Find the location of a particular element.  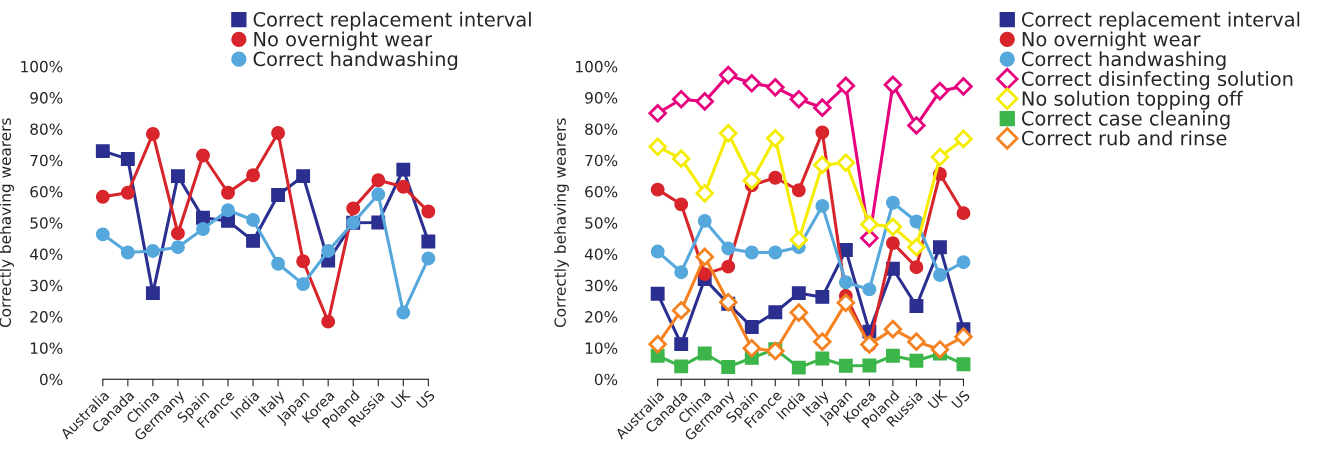

legend-label: Correct rub and rinse is located at coordinates (1124, 138).